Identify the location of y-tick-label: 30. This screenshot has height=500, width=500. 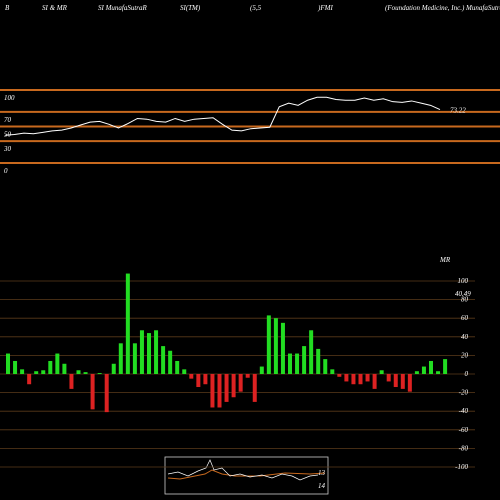
(7, 149).